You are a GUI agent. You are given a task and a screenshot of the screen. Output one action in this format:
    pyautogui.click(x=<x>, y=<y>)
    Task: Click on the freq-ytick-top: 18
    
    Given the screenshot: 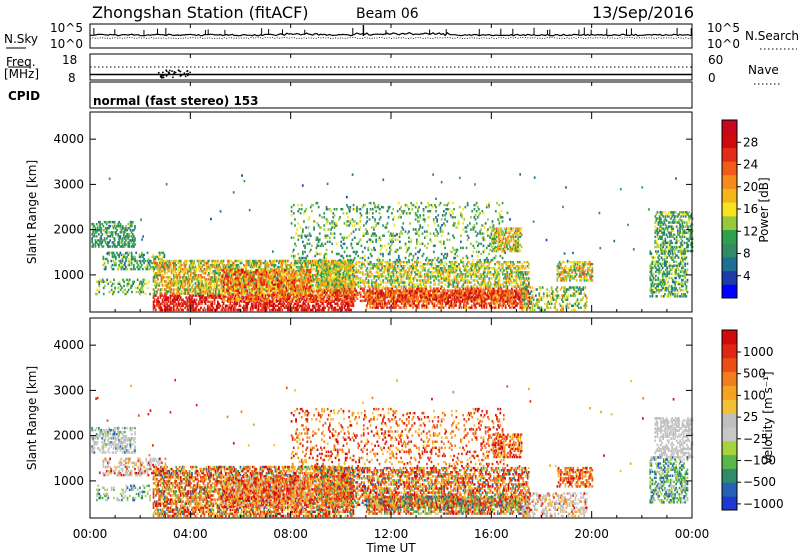 What is the action you would take?
    pyautogui.click(x=69, y=60)
    